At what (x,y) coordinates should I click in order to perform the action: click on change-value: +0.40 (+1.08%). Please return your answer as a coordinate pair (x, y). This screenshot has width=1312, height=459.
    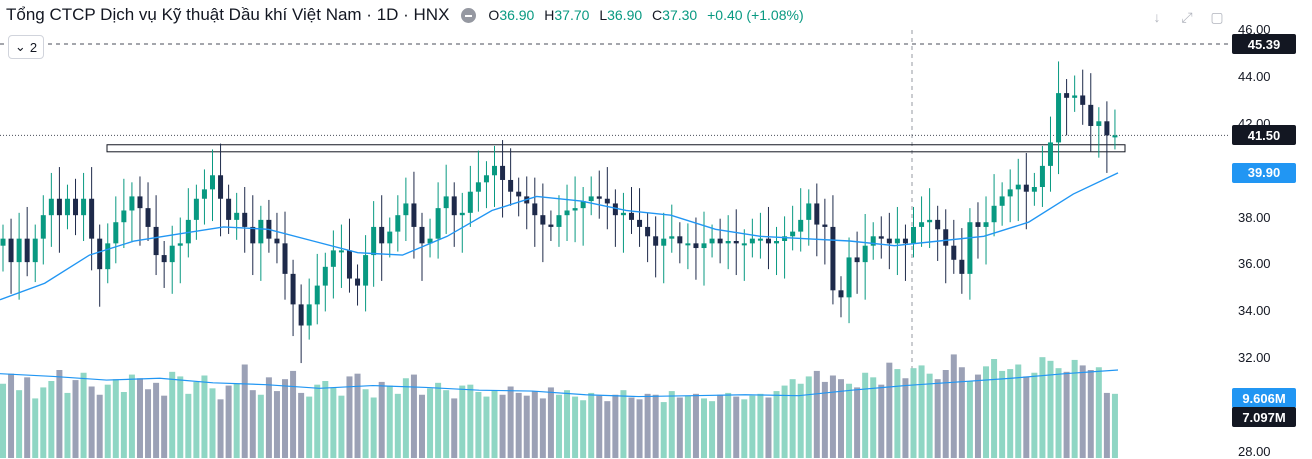
    Looking at the image, I should click on (755, 15).